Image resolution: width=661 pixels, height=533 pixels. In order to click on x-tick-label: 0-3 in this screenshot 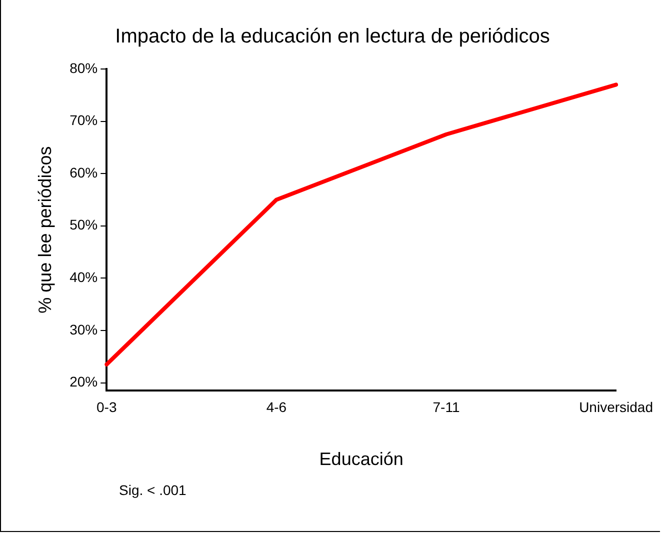, I will do `click(106, 406)`.